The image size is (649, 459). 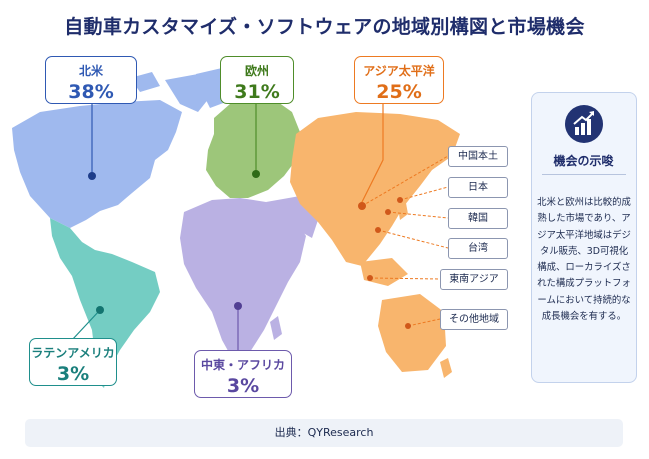 I want to click on region-middle-east-africa: 中東・アフリカ 3%, so click(x=243, y=374).